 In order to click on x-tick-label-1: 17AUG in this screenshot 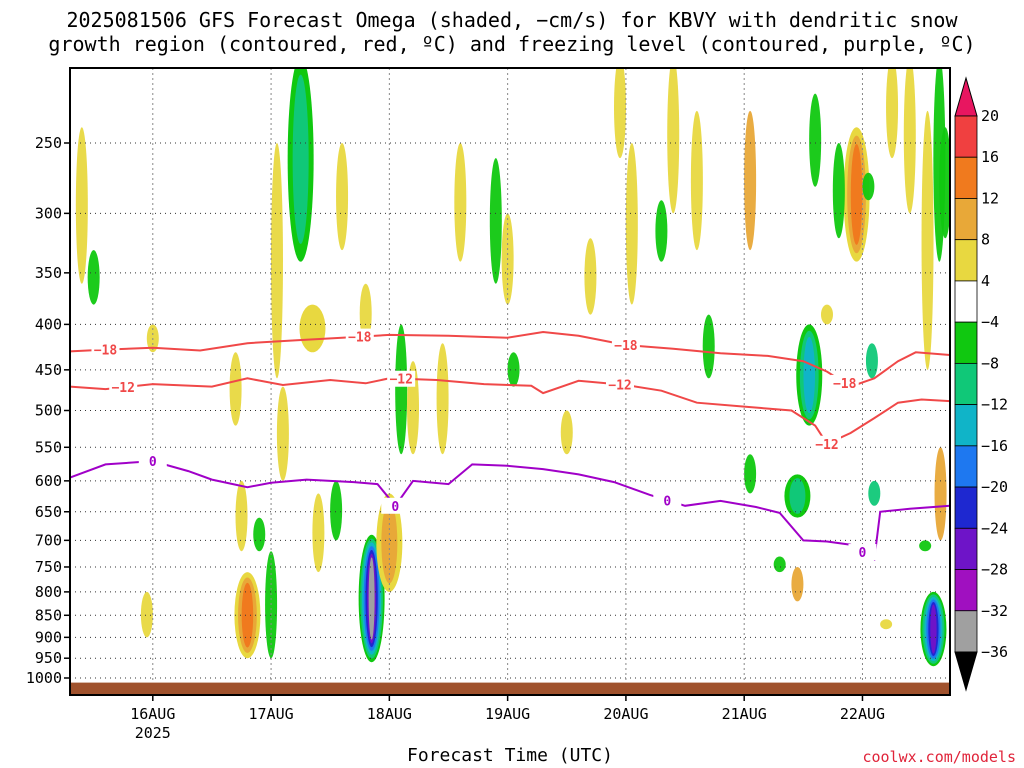, I will do `click(270, 714)`.